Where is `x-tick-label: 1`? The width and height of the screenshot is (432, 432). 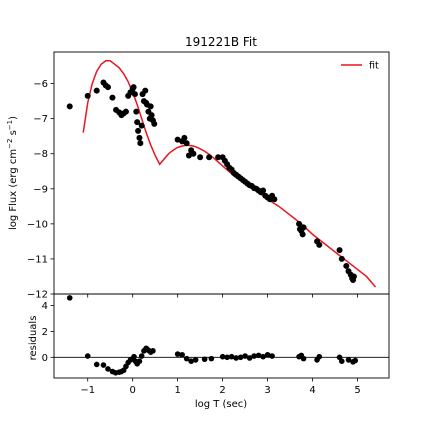
x-tick-label: 1 is located at coordinates (177, 390).